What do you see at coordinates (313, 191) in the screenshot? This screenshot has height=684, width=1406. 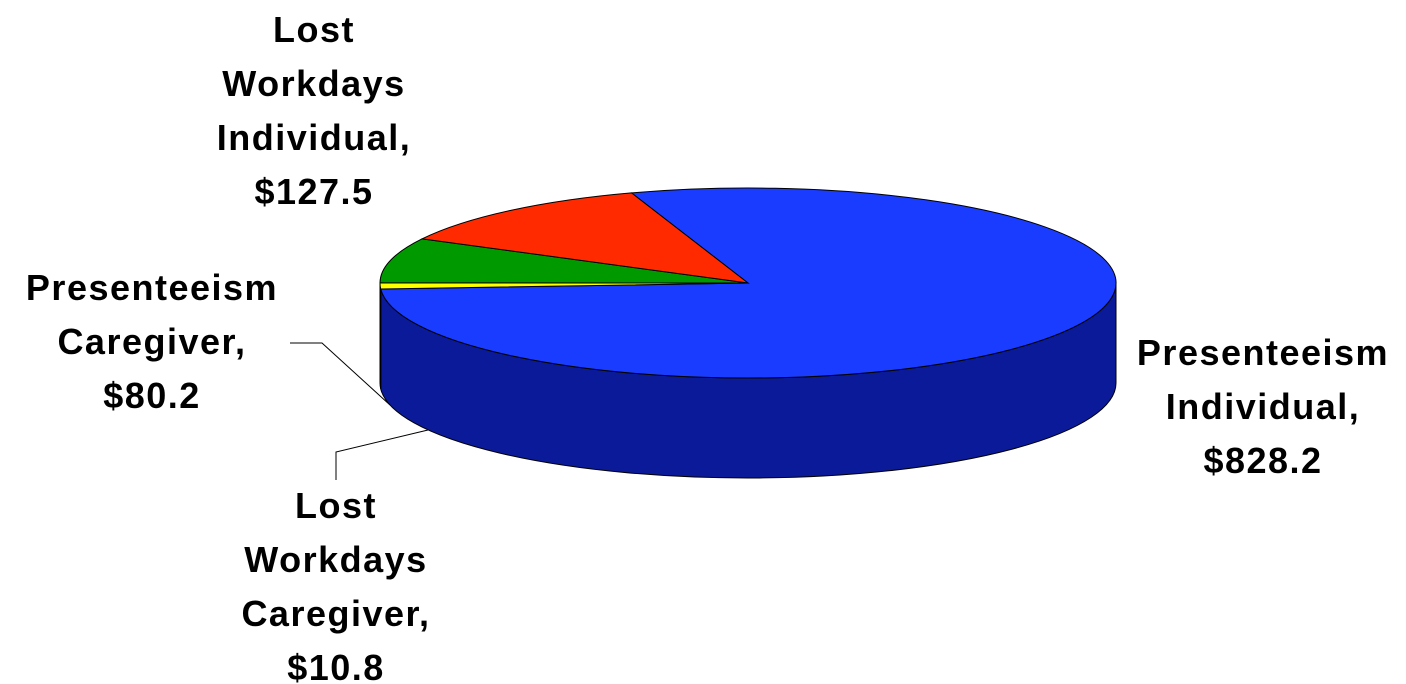 I see `slice-label-line: $127.5` at bounding box center [313, 191].